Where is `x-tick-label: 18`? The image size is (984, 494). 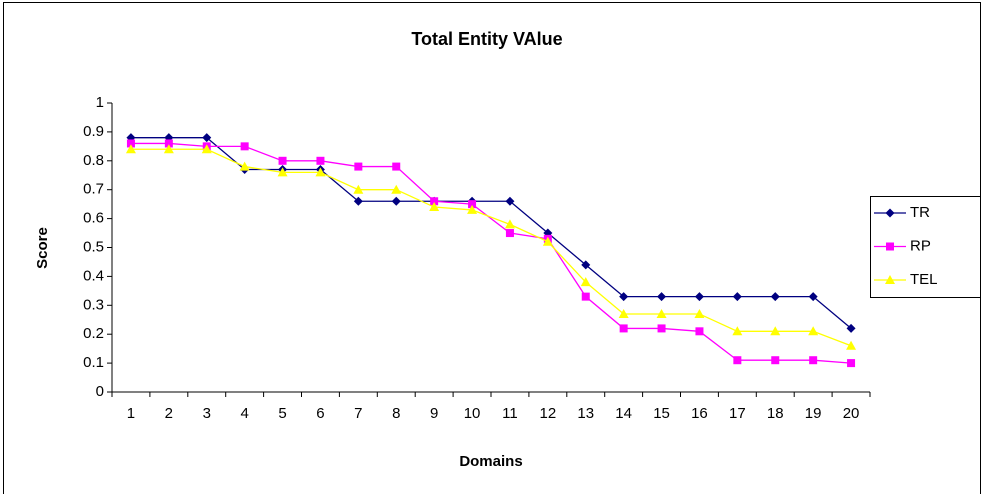
x-tick-label: 18 is located at coordinates (775, 413).